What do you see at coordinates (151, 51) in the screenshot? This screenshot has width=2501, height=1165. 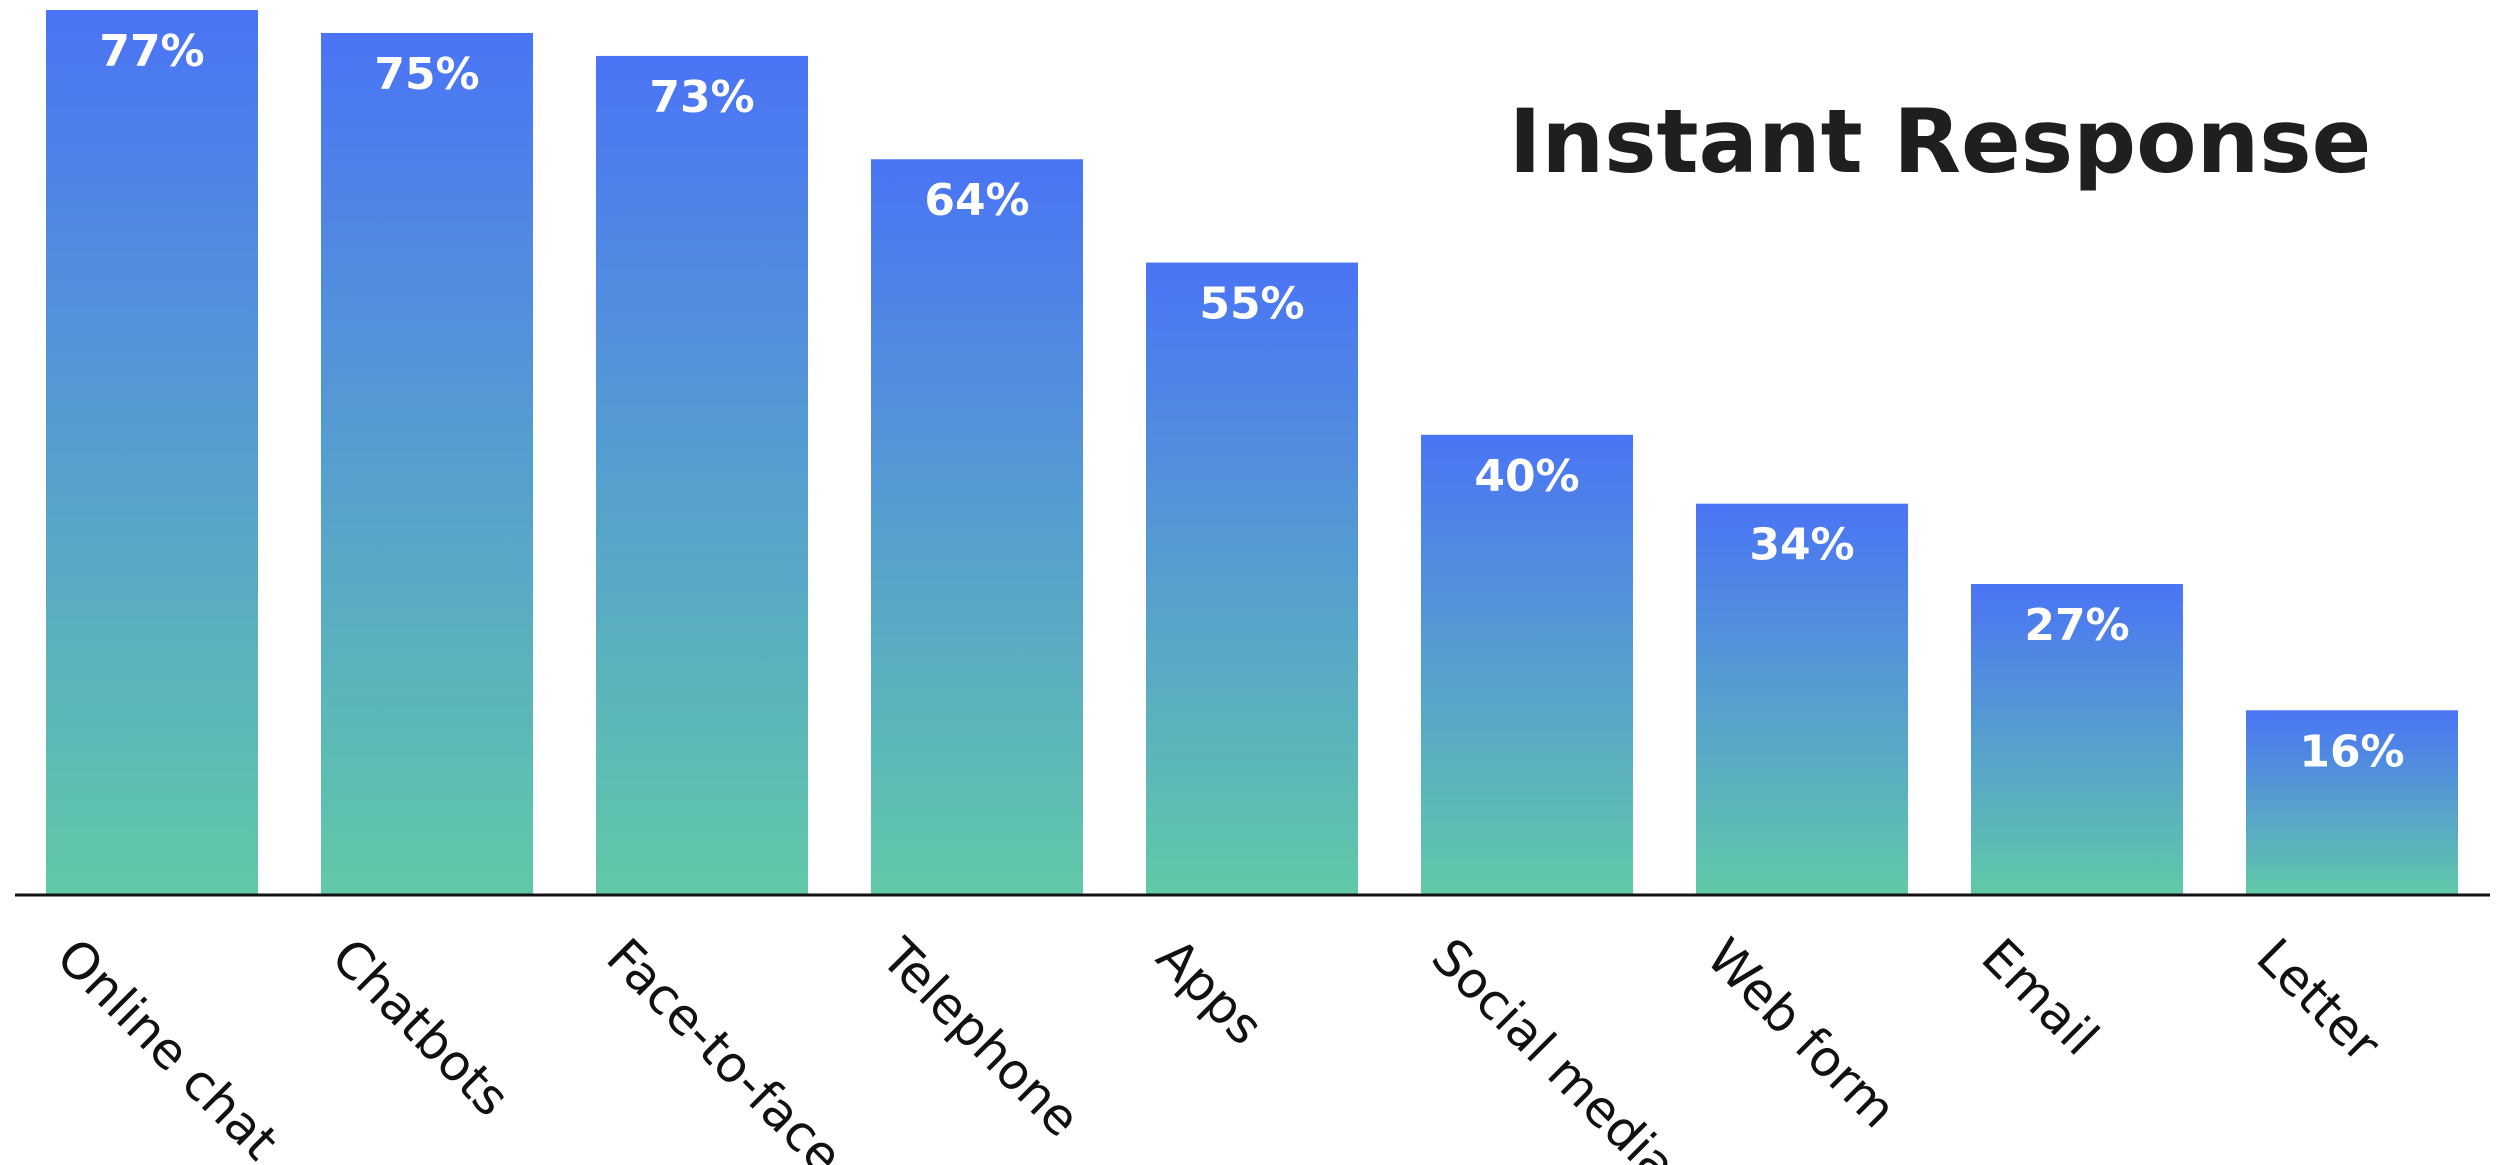 I see `bar-value-label: 77%` at bounding box center [151, 51].